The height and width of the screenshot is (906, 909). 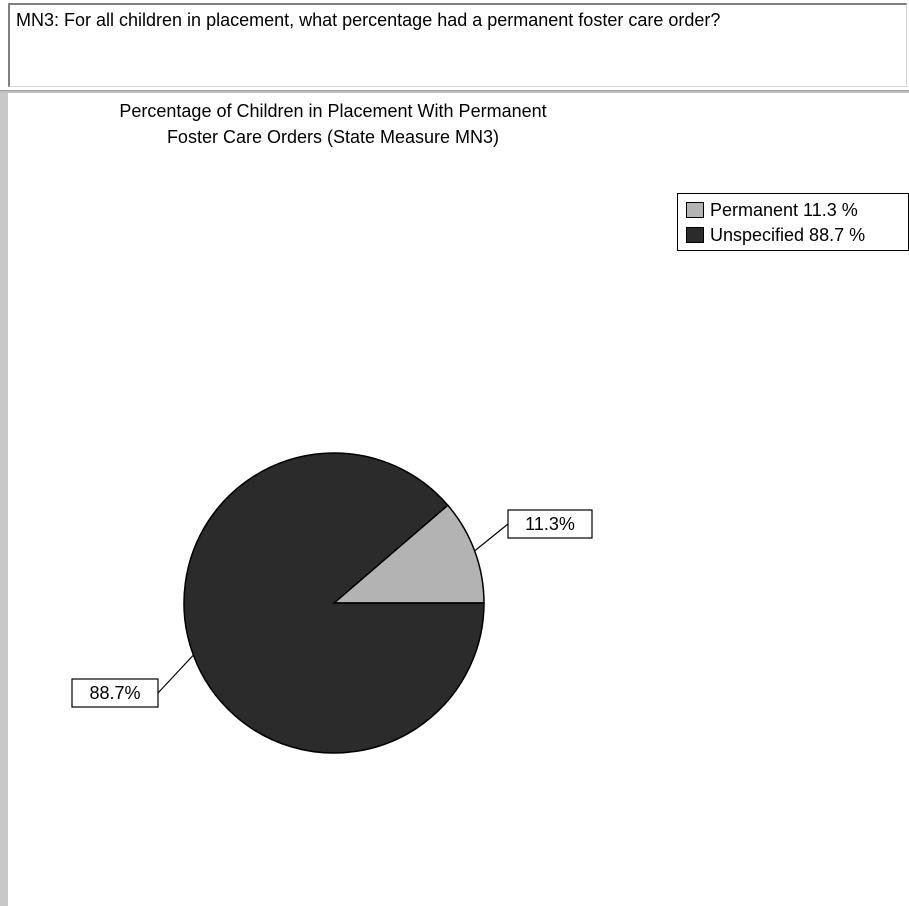 I want to click on pie-slice-permanent, so click(x=408, y=554).